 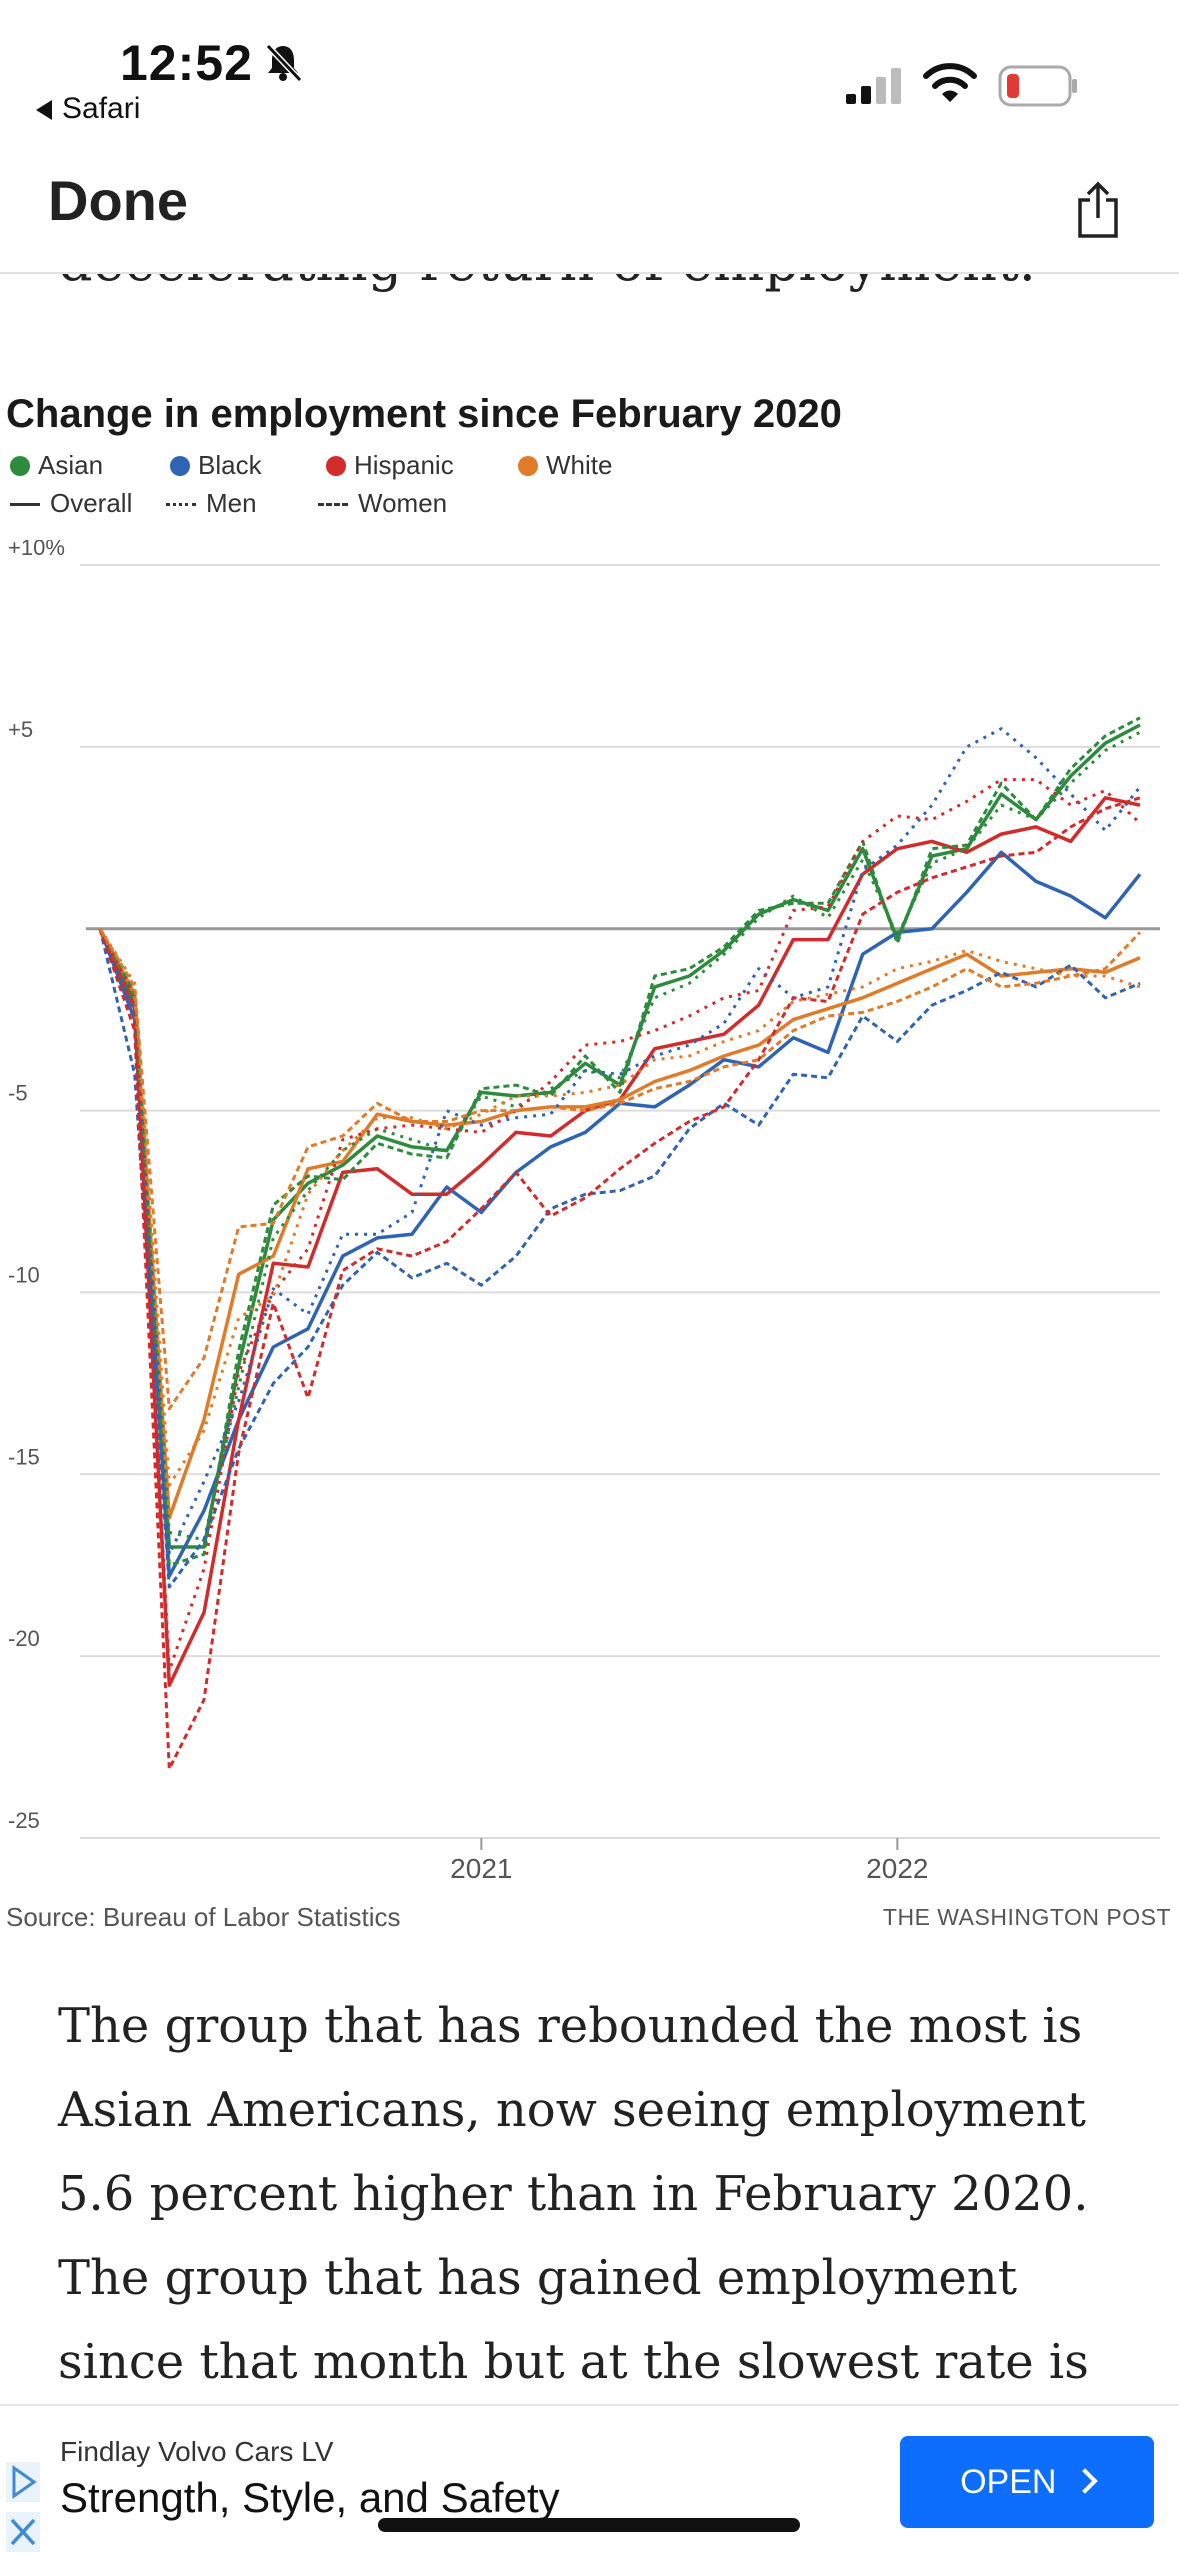 What do you see at coordinates (24, 1638) in the screenshot?
I see `y-tick-label: -20` at bounding box center [24, 1638].